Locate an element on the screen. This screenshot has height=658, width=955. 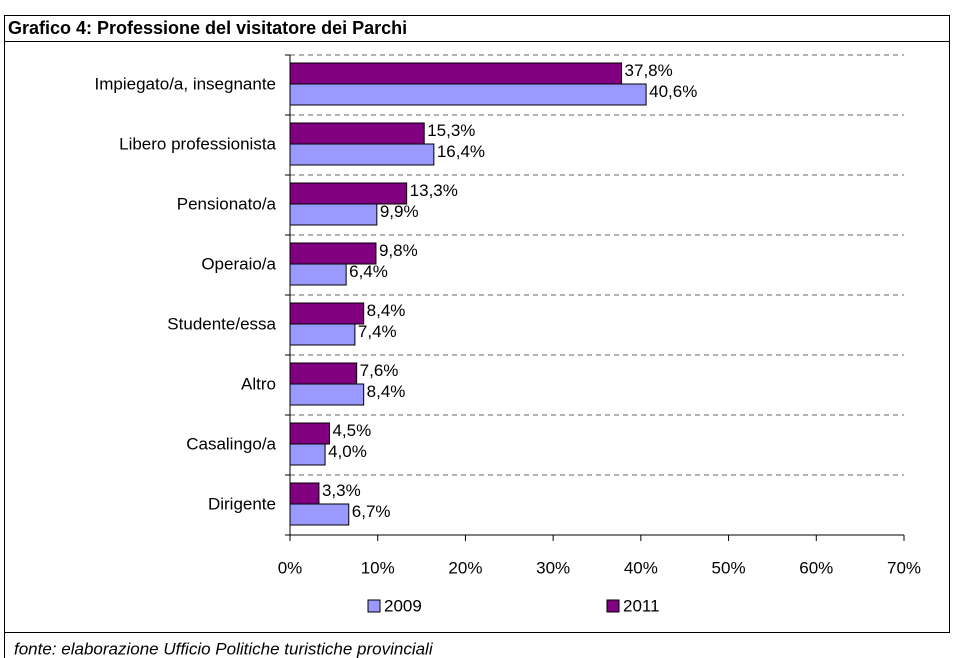
category-label: Libero professionista is located at coordinates (197, 143).